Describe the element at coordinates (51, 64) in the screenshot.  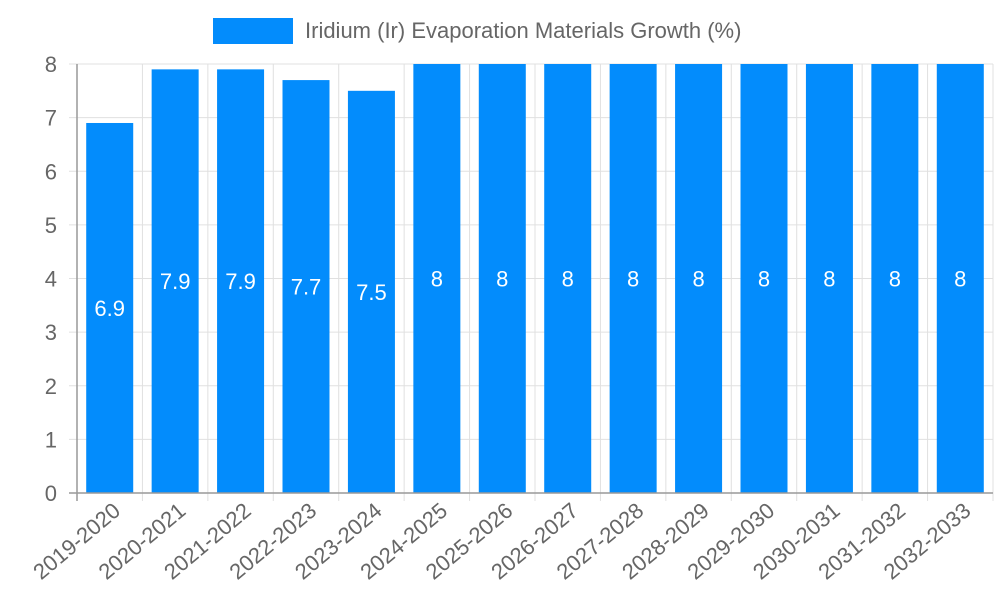
I see `y-tick-label: 8` at that location.